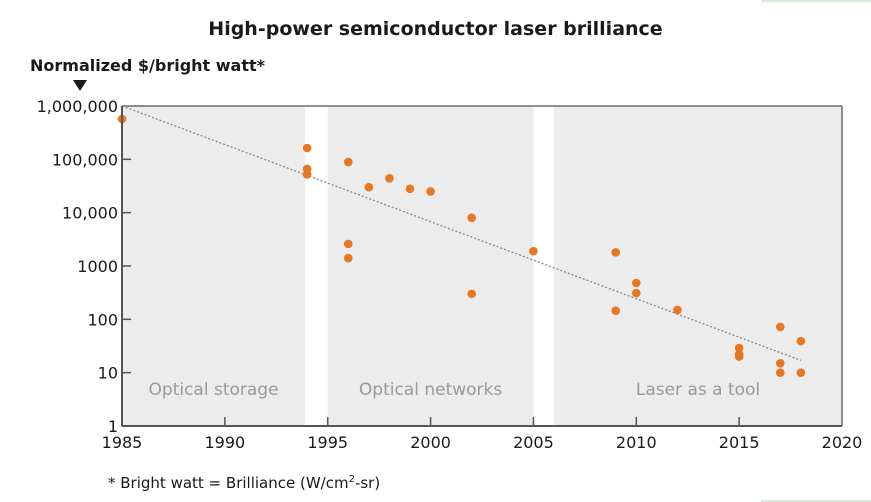  I want to click on y-axis-label: Normalized $/bright watt*, so click(148, 65).